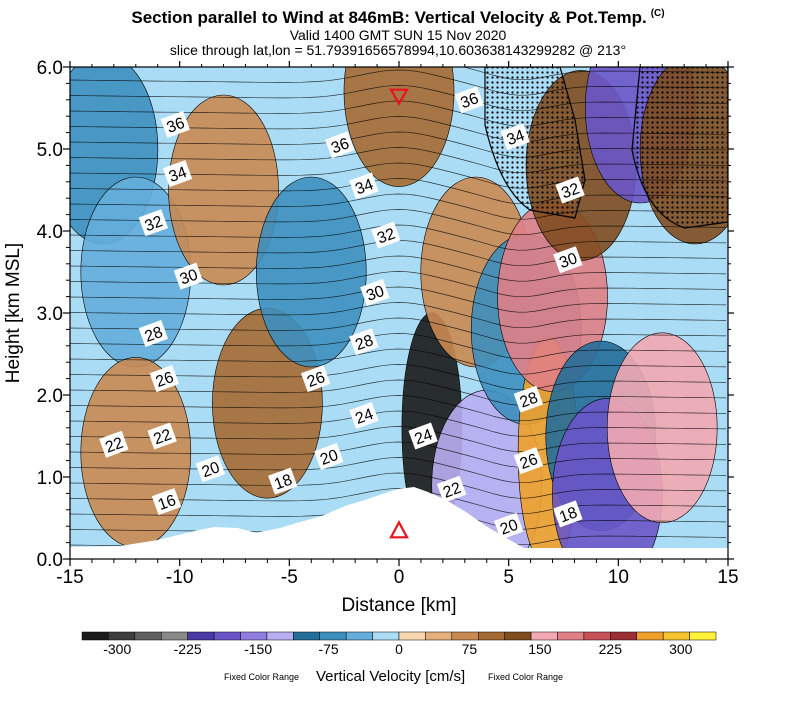 This screenshot has height=701, width=796. Describe the element at coordinates (329, 456) in the screenshot. I see `isentrope-label-18: 20` at that location.